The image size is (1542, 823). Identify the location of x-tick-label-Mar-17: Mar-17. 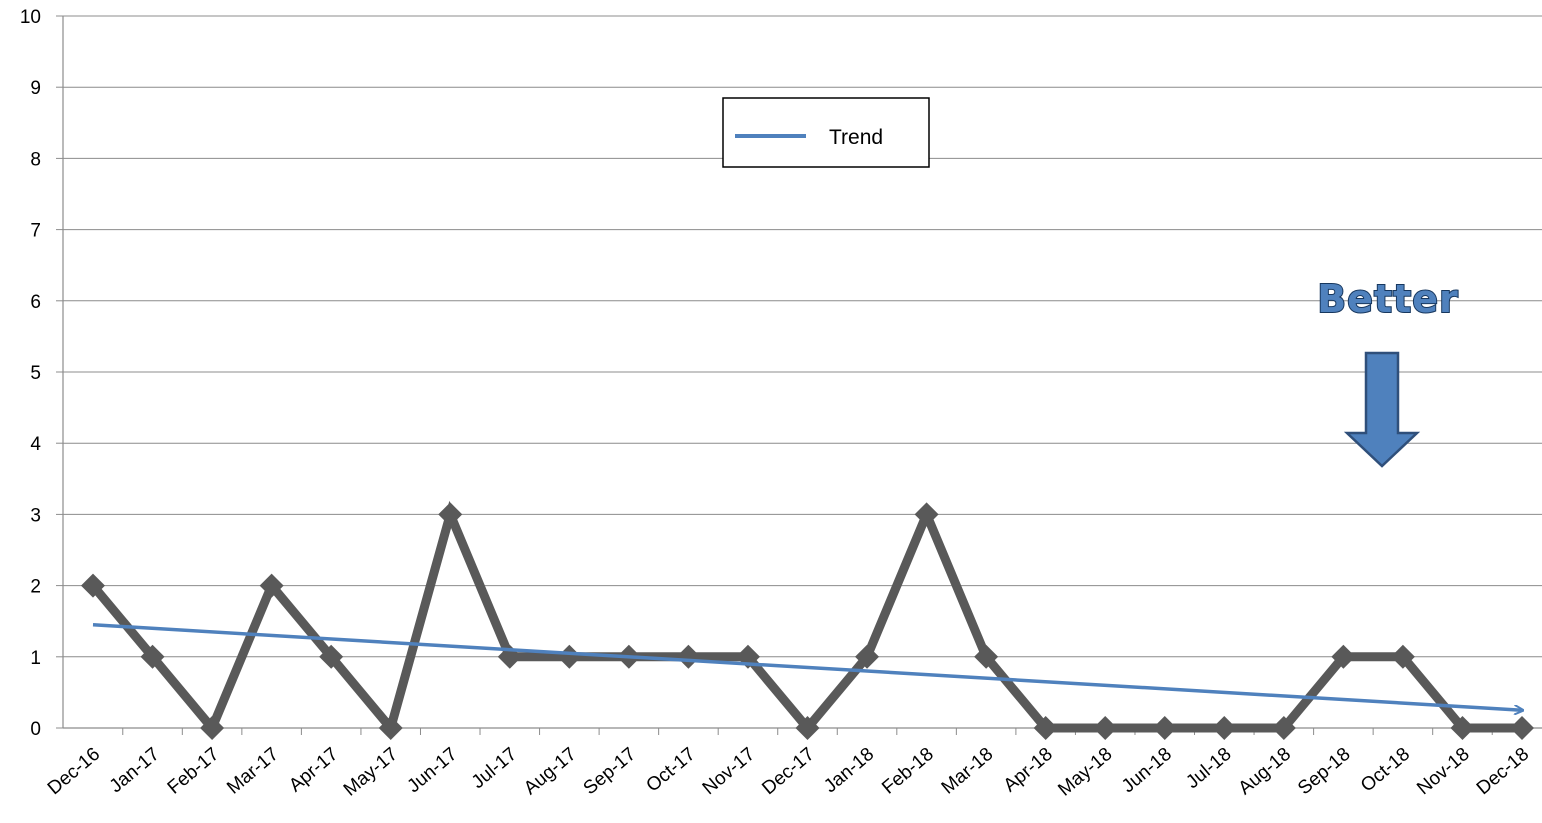
(253, 771).